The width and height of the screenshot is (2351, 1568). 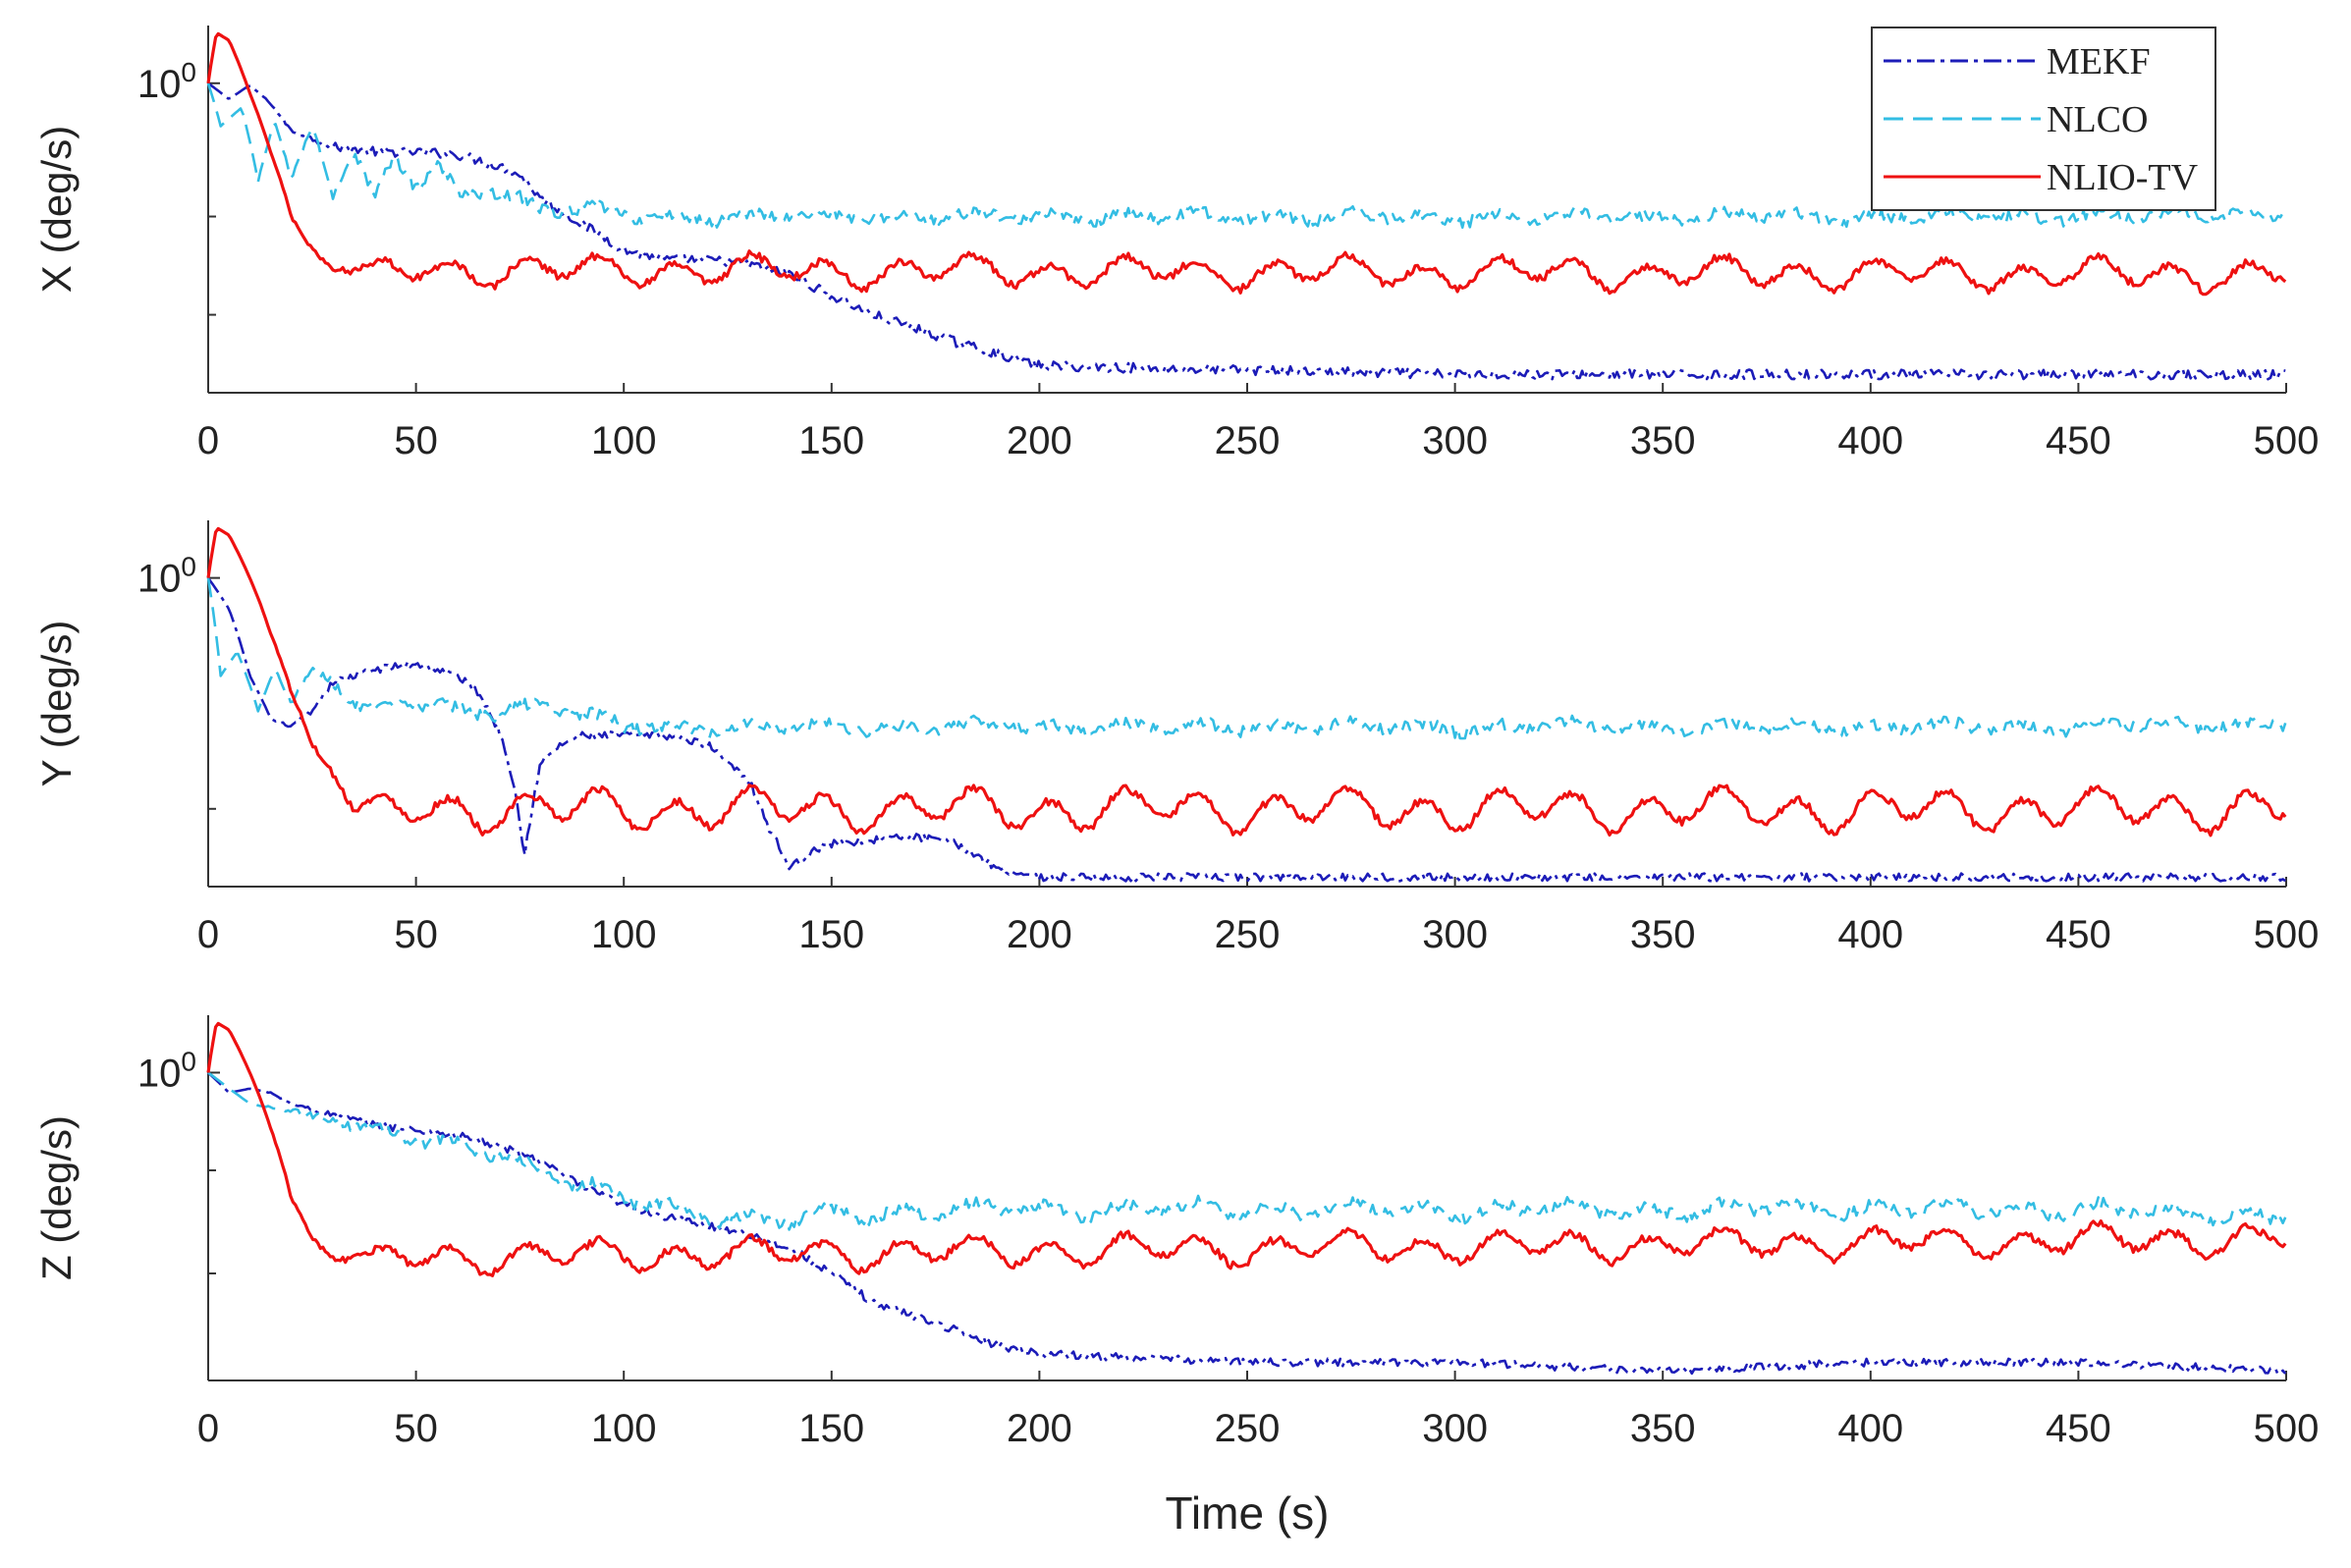 What do you see at coordinates (57, 704) in the screenshot?
I see `y-axis-label: Y (deg/s)` at bounding box center [57, 704].